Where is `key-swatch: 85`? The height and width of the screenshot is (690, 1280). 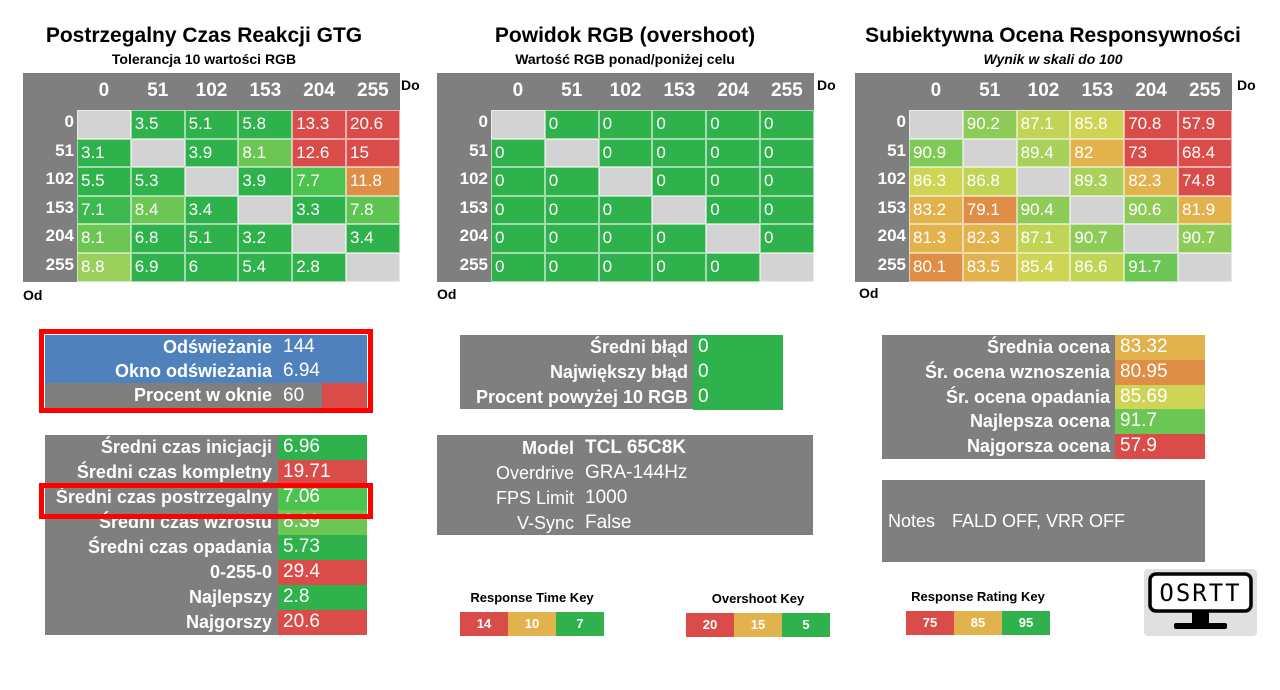
key-swatch: 85 is located at coordinates (978, 623).